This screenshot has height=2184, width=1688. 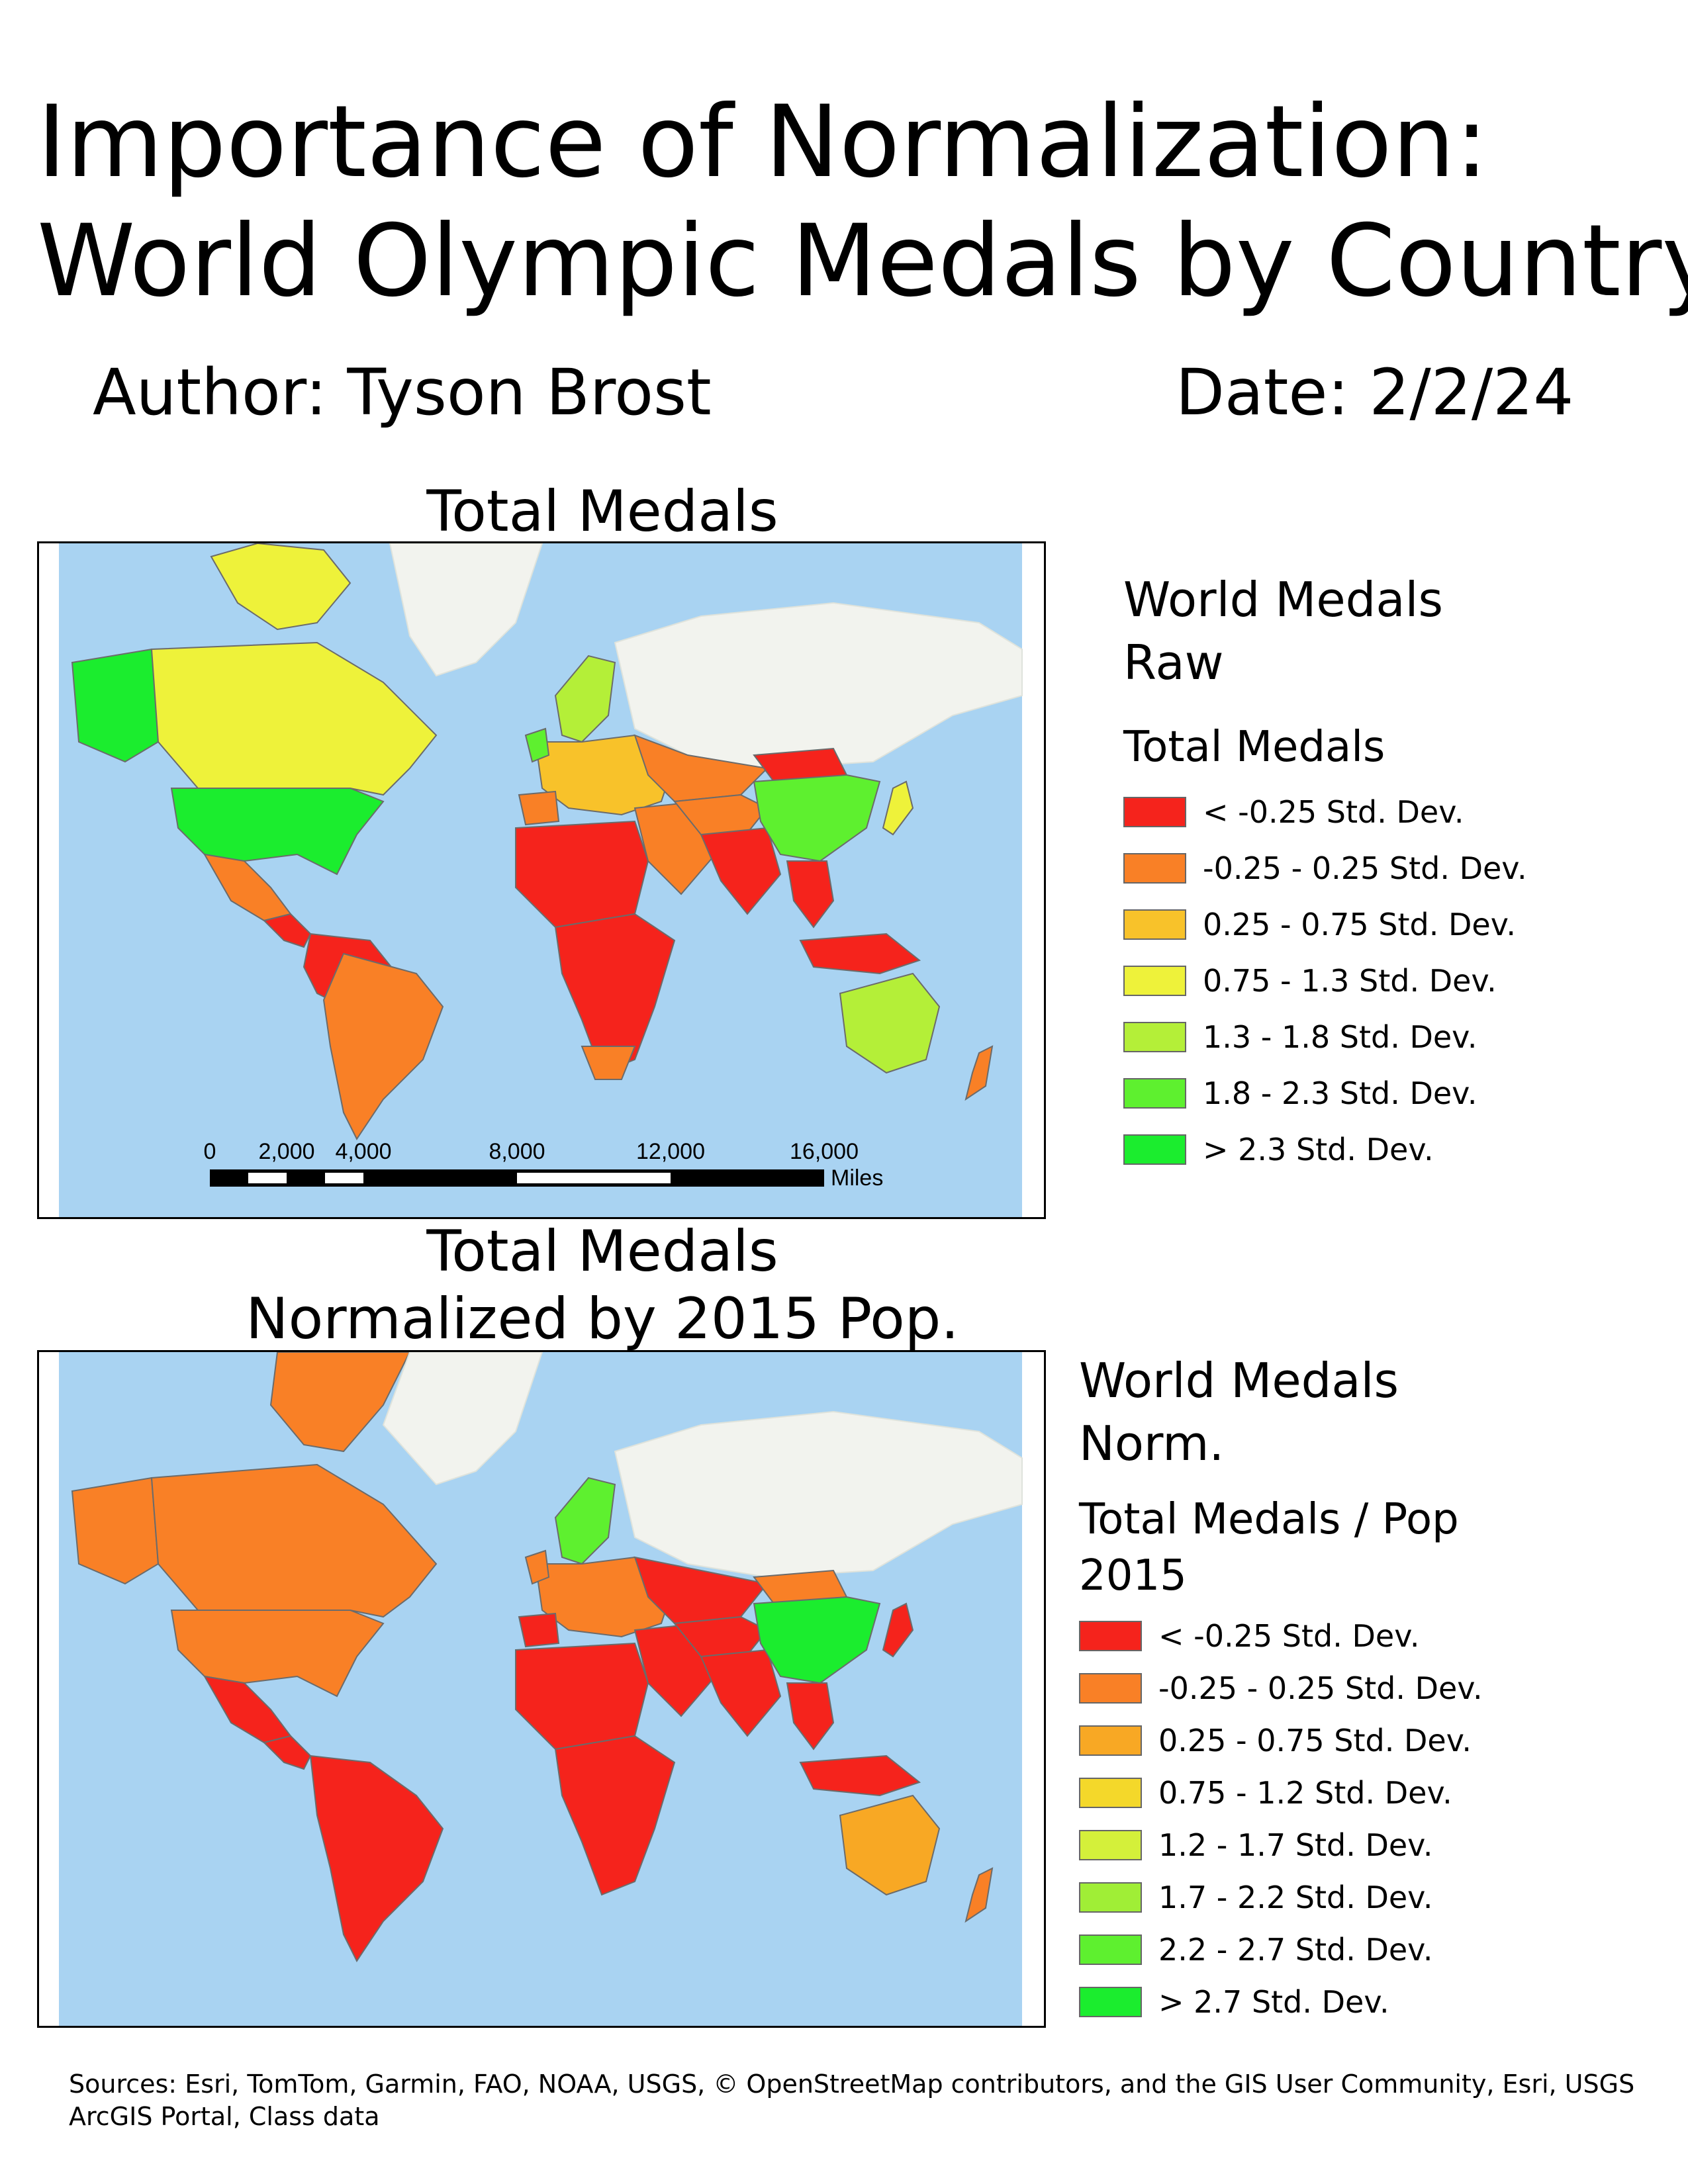 I want to click on legend-label: 0.75 - 1.3 Std. Dev., so click(x=1350, y=981).